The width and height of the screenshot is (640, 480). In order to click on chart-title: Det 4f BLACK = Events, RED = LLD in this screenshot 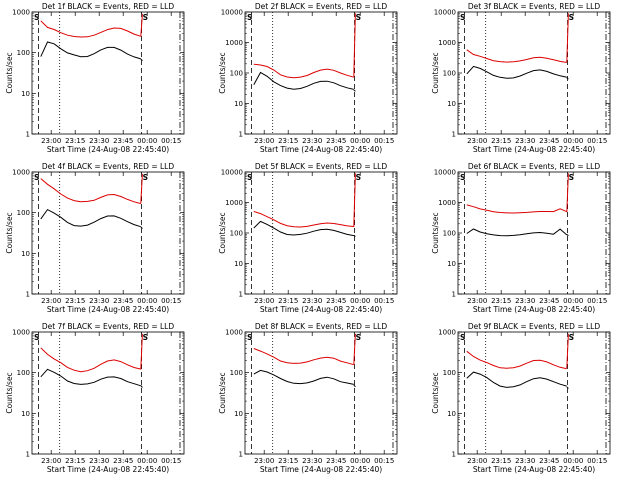, I will do `click(108, 166)`.